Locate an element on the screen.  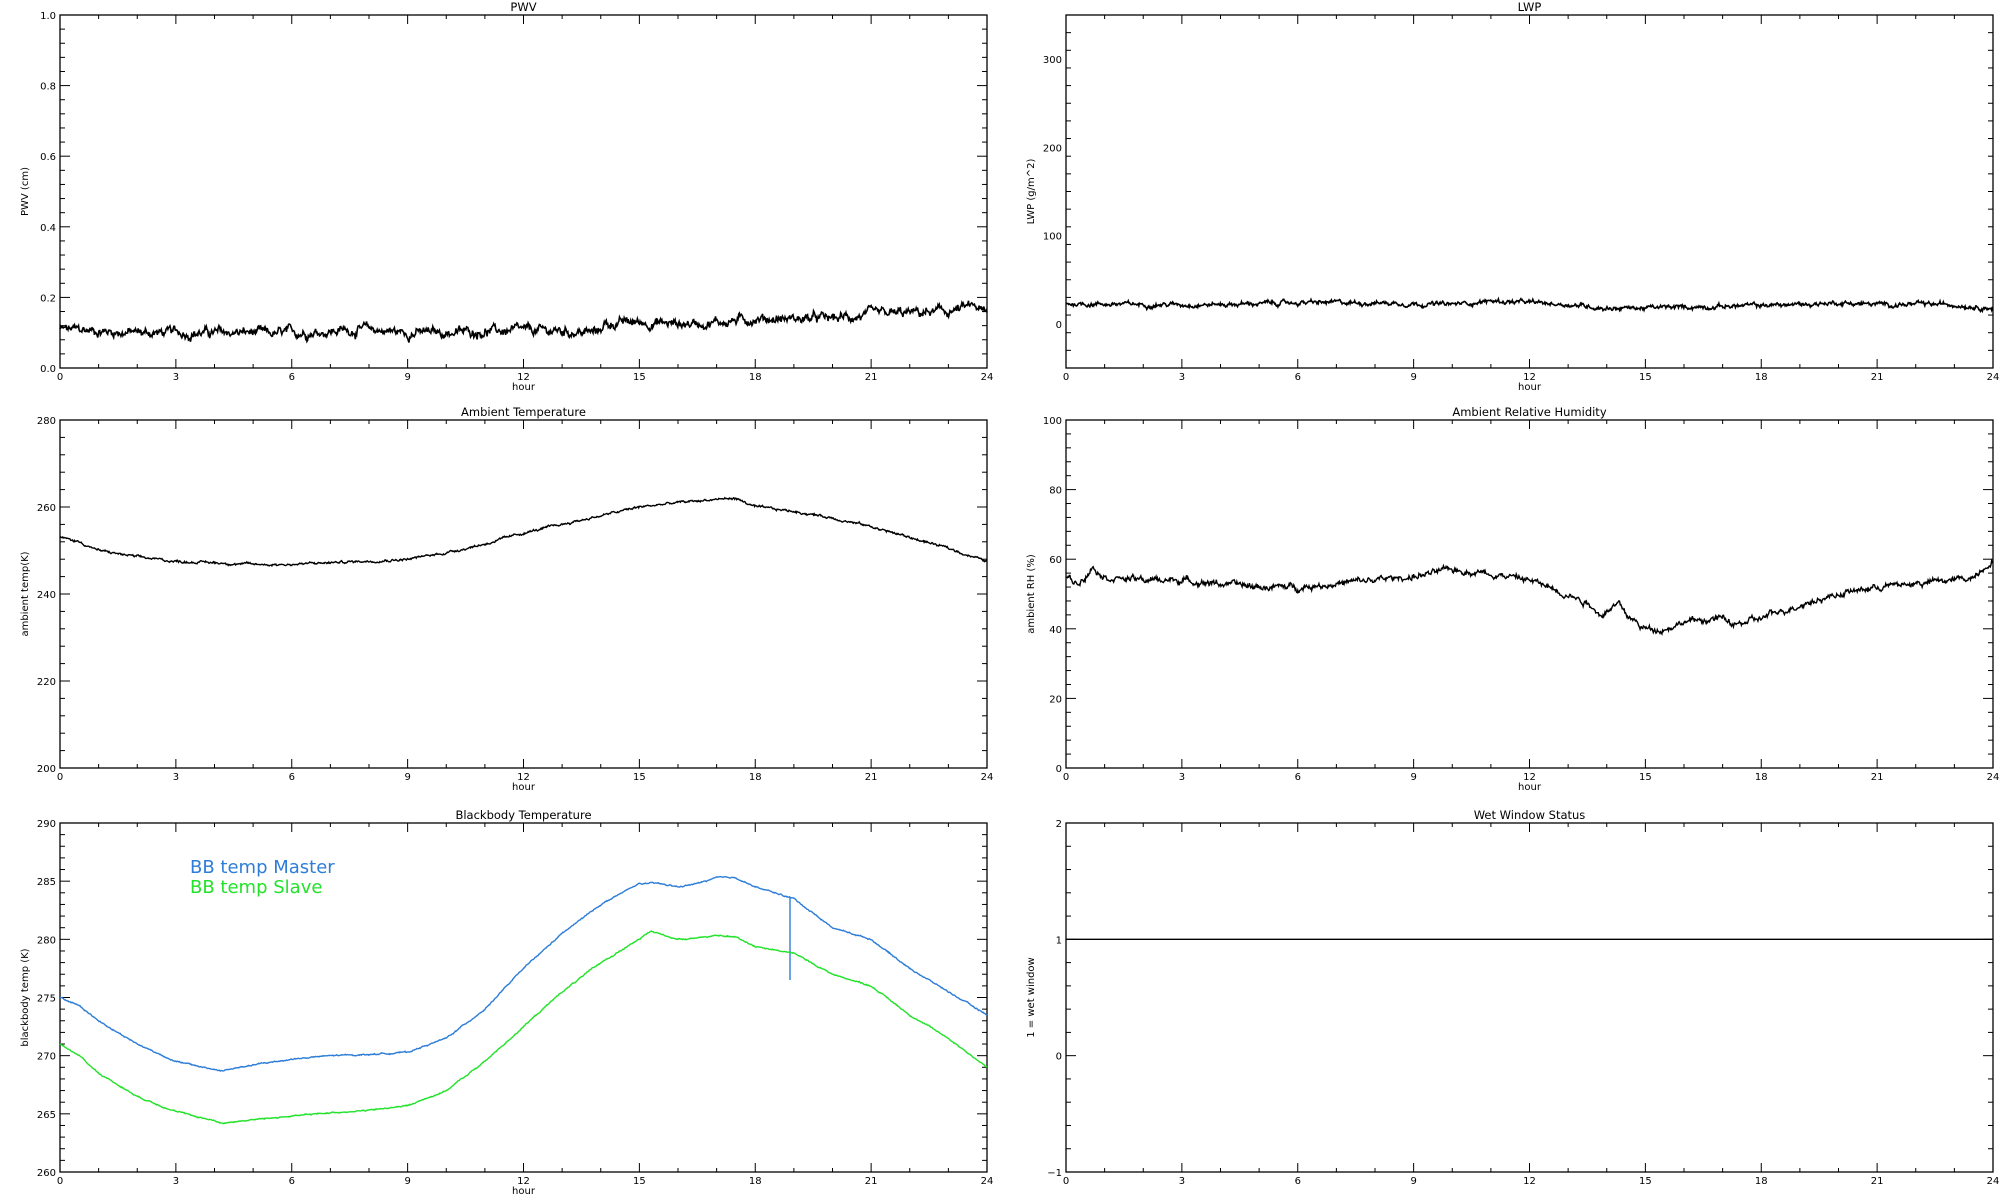
y-tick-label: 0.4 is located at coordinates (48, 228).